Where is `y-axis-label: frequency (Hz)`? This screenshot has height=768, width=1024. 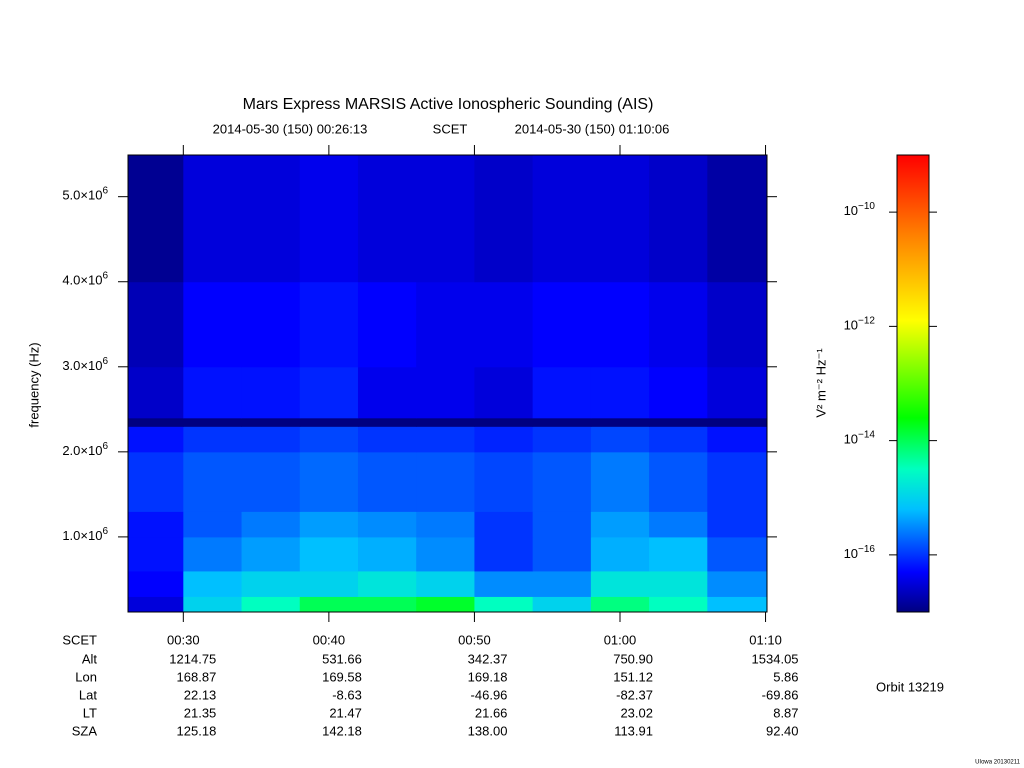 y-axis-label: frequency (Hz) is located at coordinates (33, 384).